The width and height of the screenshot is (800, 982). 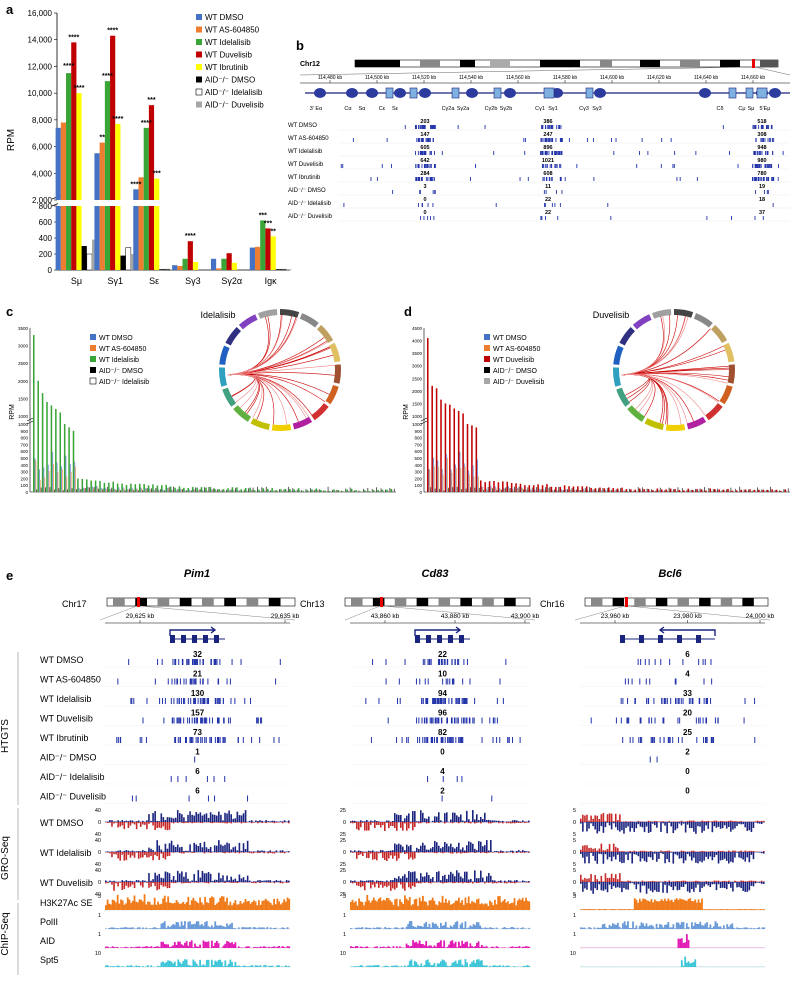 I want to click on panel_c-axis-break, so click(x=30, y=421).